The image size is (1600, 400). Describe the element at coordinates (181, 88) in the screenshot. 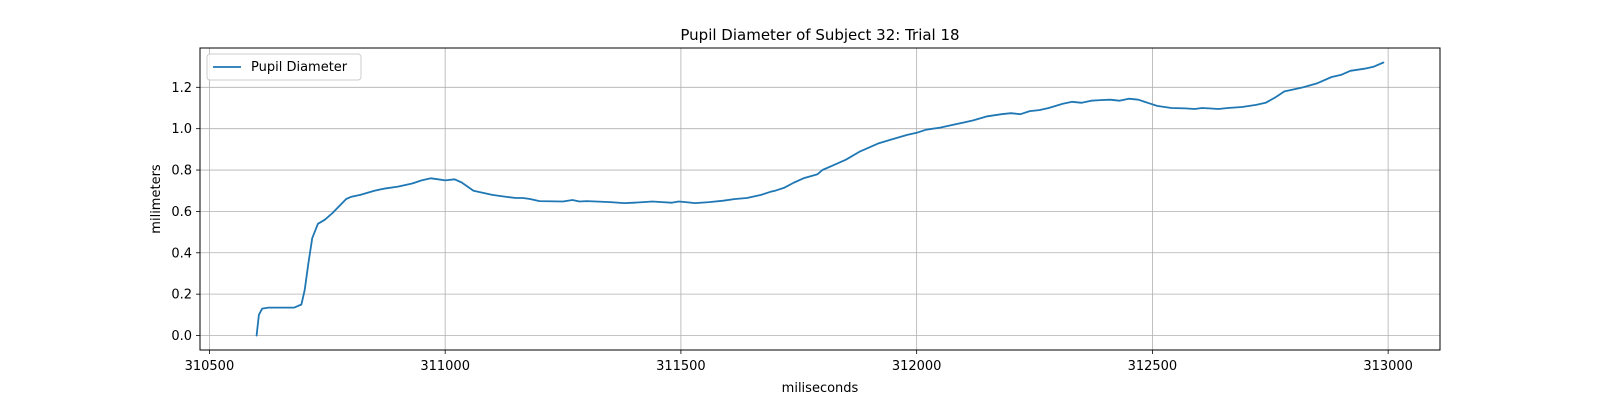

I see `y-tick-label: 1.2` at that location.